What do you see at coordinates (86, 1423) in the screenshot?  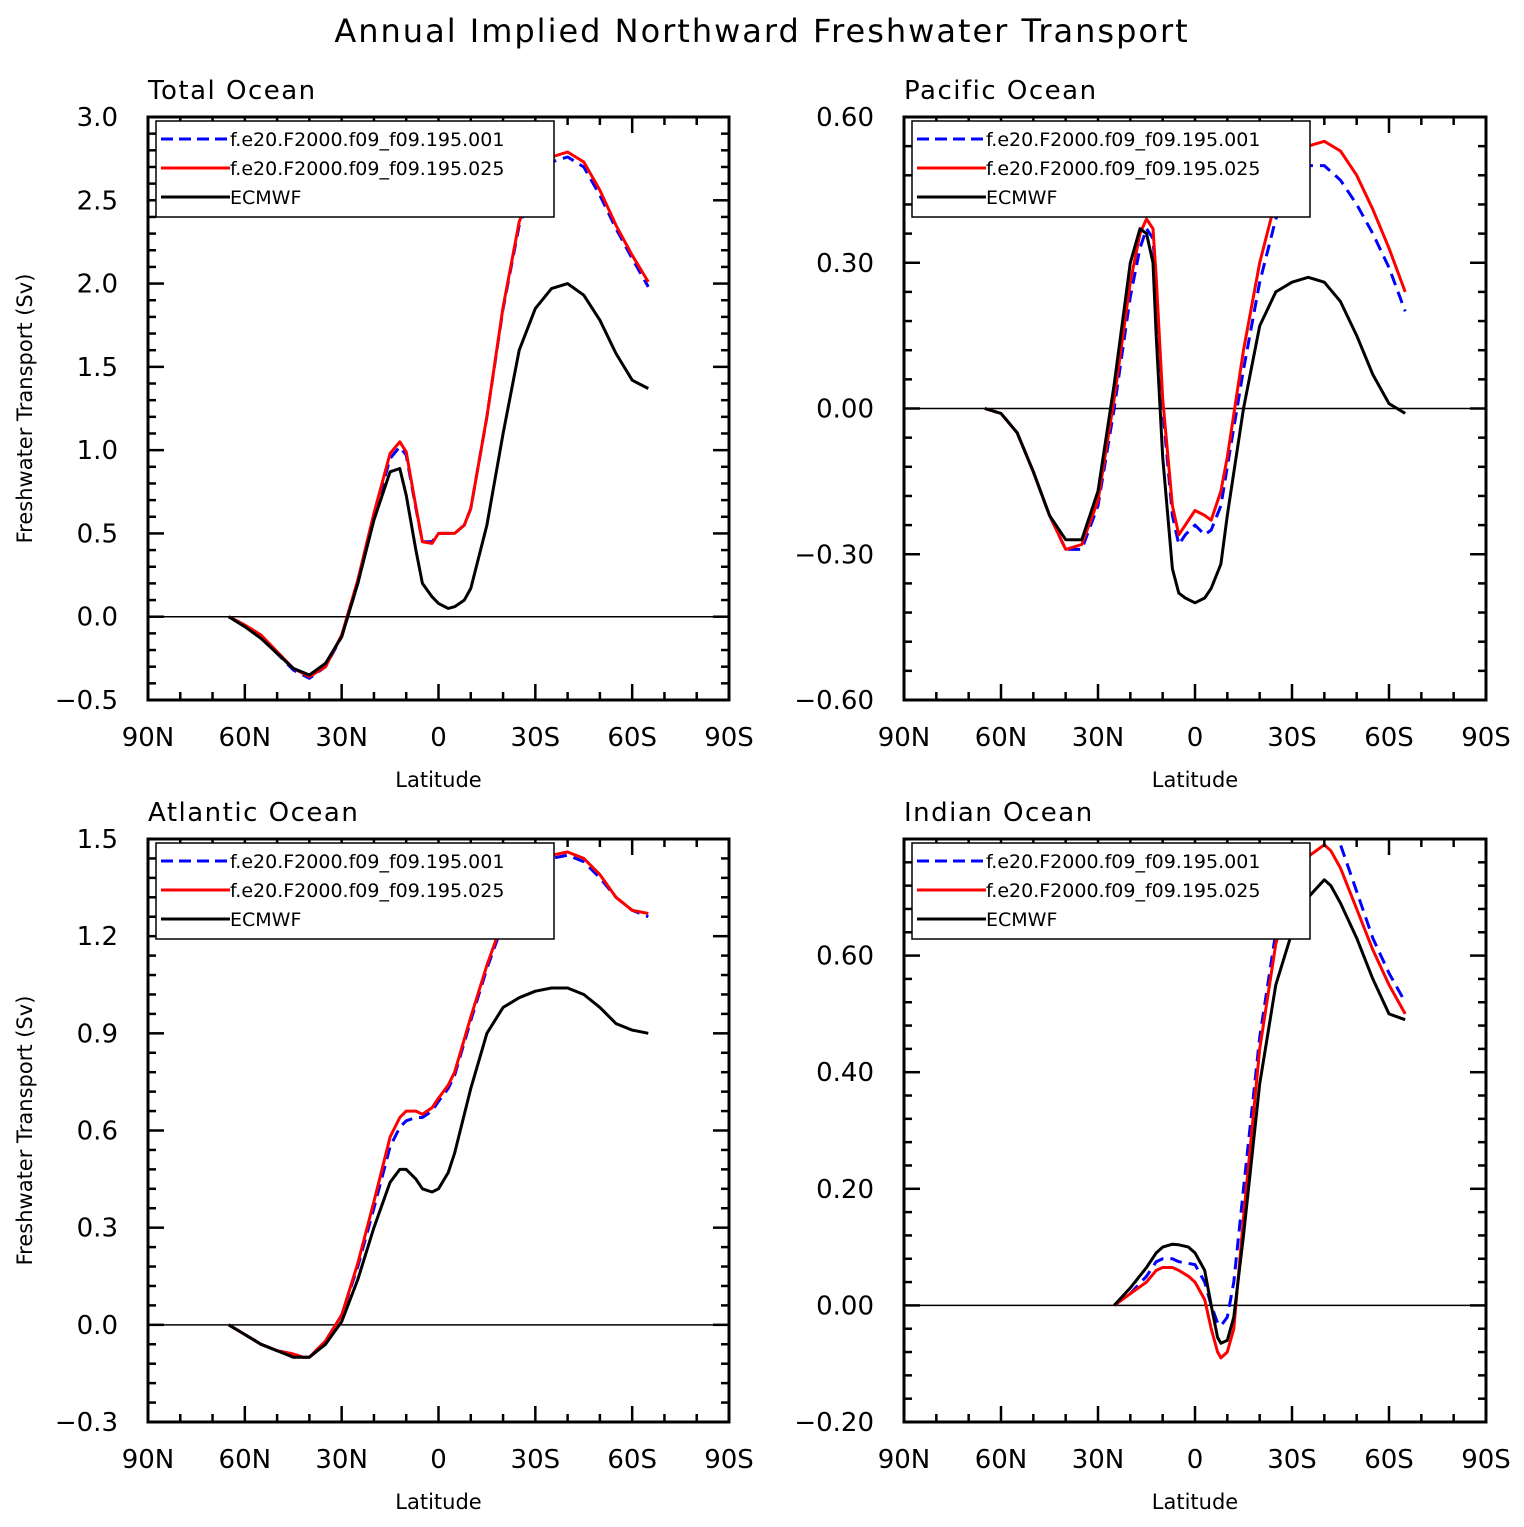 I see `y-tick-label: −0.3` at bounding box center [86, 1423].